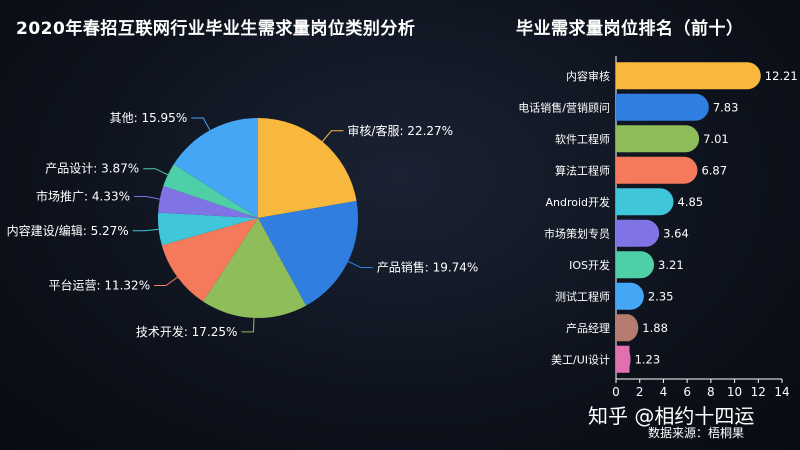  What do you see at coordinates (696, 433) in the screenshot?
I see `data-source: 数据来源：梧桐果` at bounding box center [696, 433].